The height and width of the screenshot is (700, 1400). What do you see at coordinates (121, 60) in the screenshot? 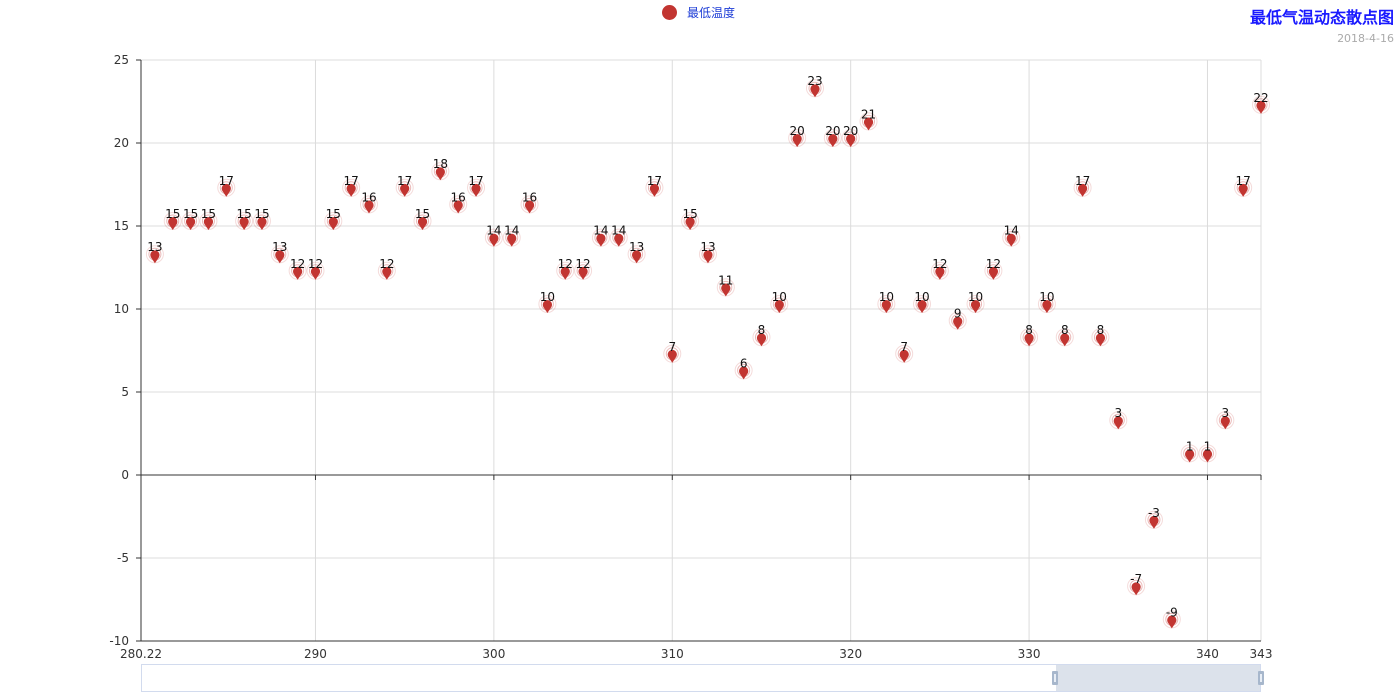
I see `y-tick-label: 25` at bounding box center [121, 60].